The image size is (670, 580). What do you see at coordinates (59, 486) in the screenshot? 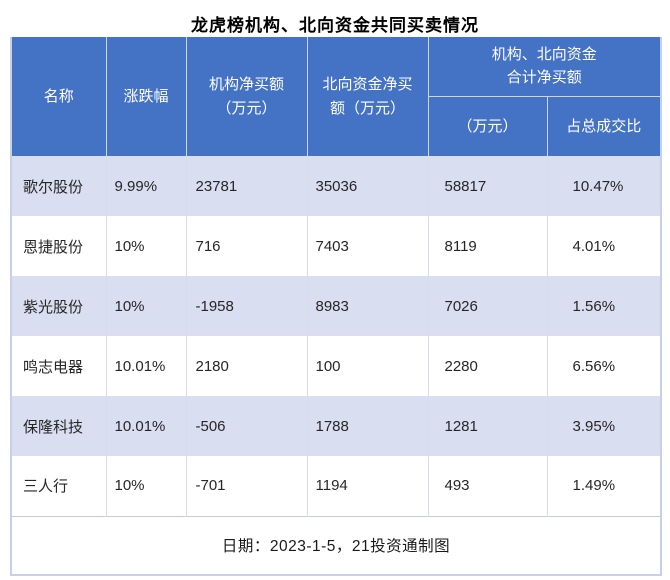
I see `cell-stock-name: 三人行` at bounding box center [59, 486].